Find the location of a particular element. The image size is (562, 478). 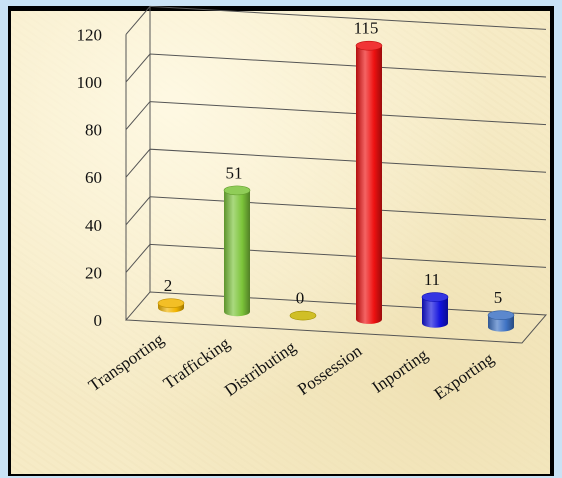

data-label: 0 is located at coordinates (300, 298).